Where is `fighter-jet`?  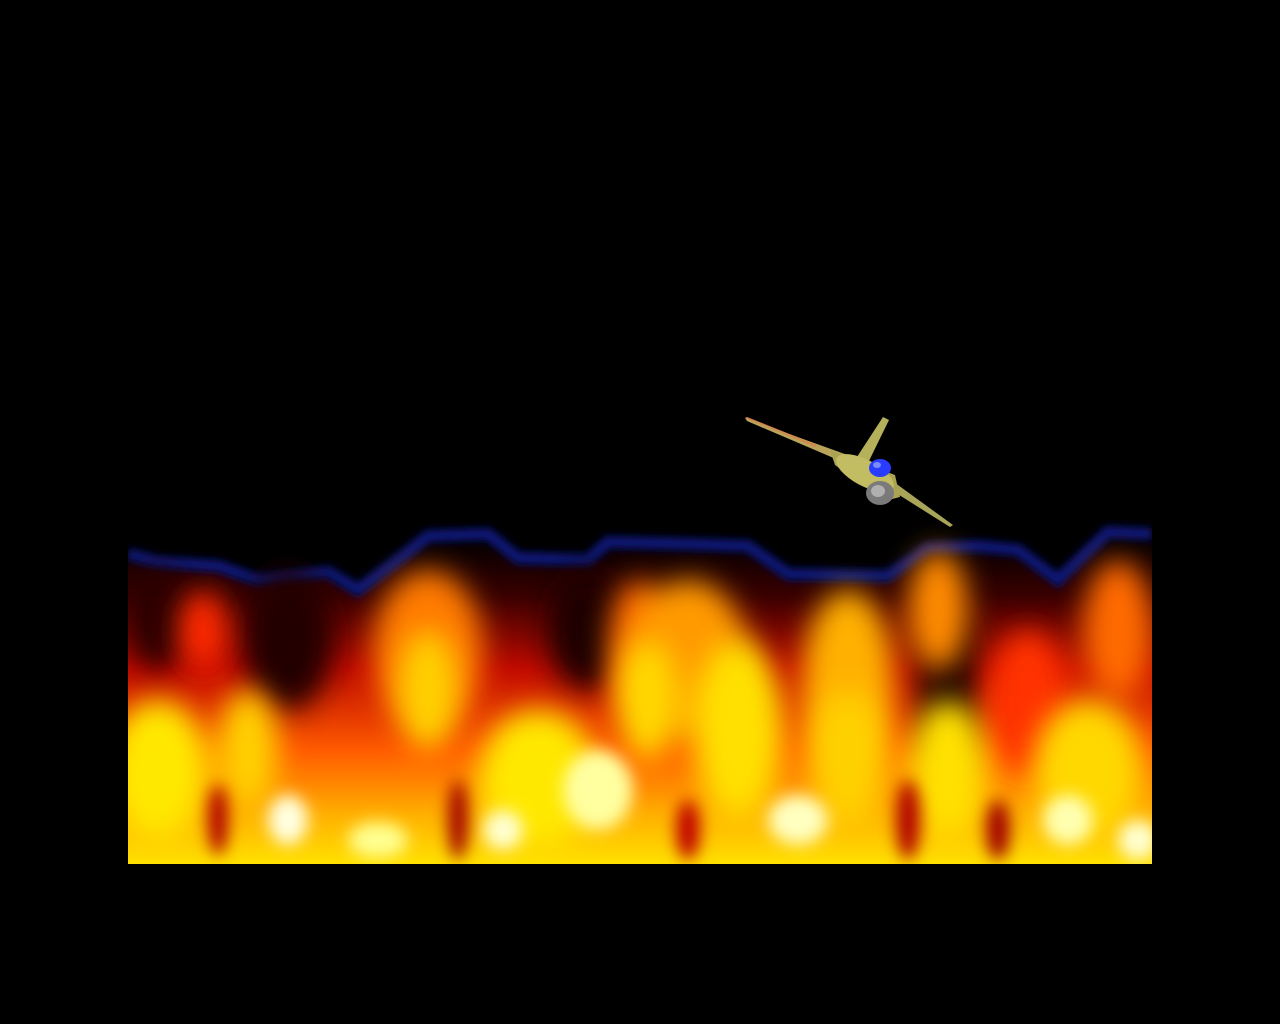
fighter-jet is located at coordinates (850, 470).